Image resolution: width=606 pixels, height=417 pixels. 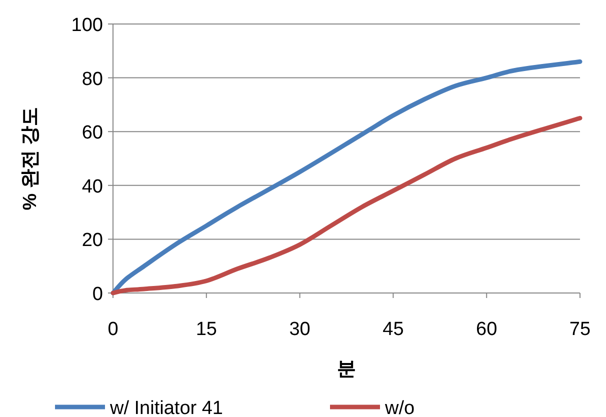 What do you see at coordinates (166, 407) in the screenshot?
I see `legend-label: w/ Initiator 41` at bounding box center [166, 407].